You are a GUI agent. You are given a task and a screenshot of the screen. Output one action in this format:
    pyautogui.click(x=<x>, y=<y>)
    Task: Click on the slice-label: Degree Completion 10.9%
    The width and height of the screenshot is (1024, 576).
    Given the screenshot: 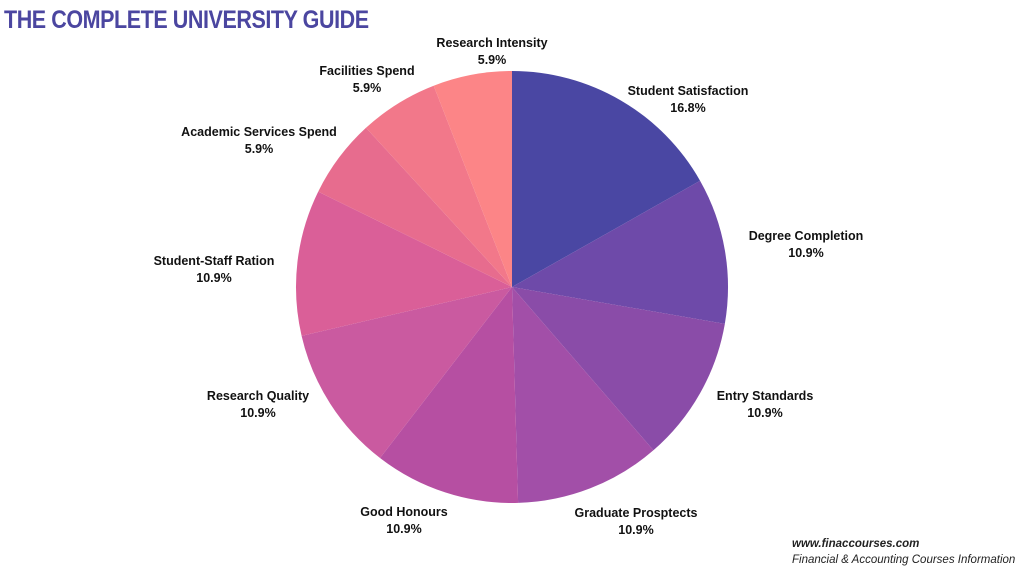 What is the action you would take?
    pyautogui.click(x=806, y=245)
    